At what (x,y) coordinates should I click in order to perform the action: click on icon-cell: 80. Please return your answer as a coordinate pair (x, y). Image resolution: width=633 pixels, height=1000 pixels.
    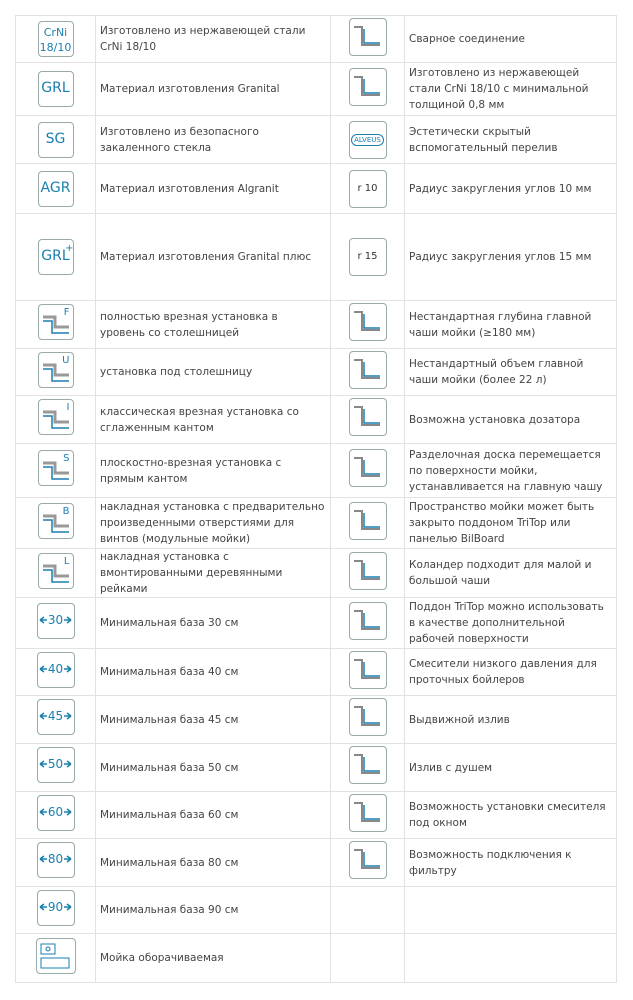
    Looking at the image, I should click on (55, 862).